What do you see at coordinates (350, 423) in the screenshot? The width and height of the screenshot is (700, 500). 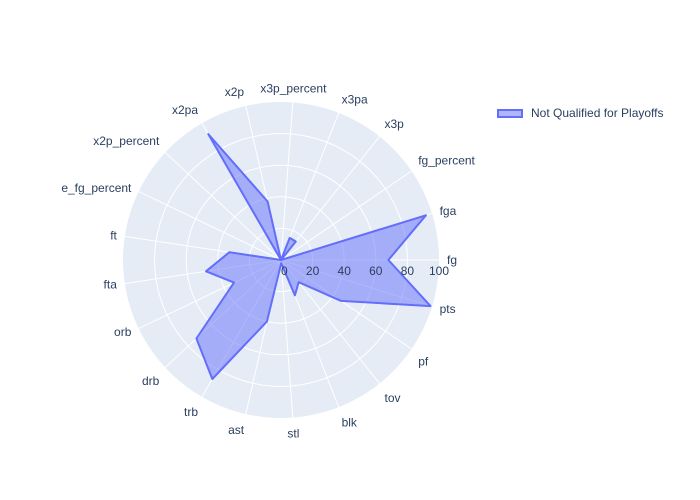 I see `angular-axis-label: blk` at bounding box center [350, 423].